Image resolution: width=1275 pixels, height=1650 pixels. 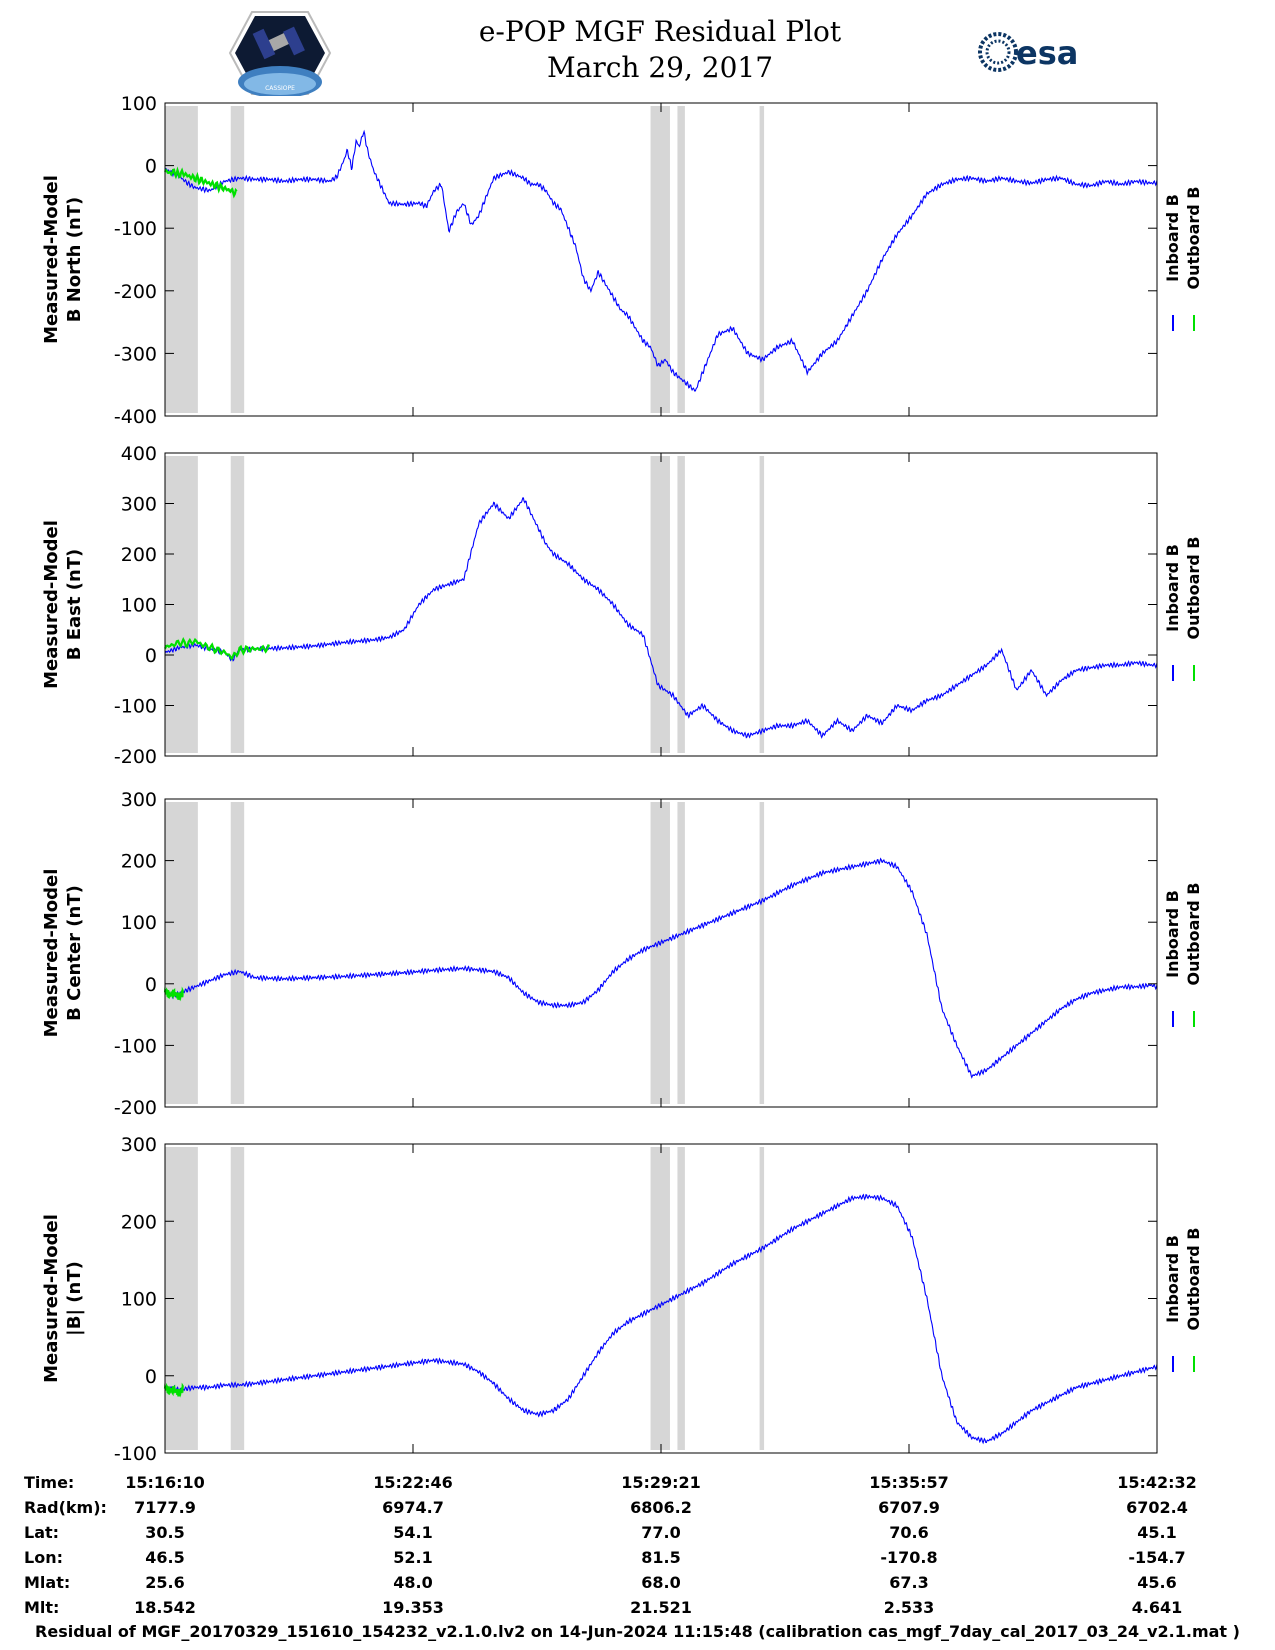 I want to click on ephemeris-cell: 6806.2, so click(x=661, y=1507).